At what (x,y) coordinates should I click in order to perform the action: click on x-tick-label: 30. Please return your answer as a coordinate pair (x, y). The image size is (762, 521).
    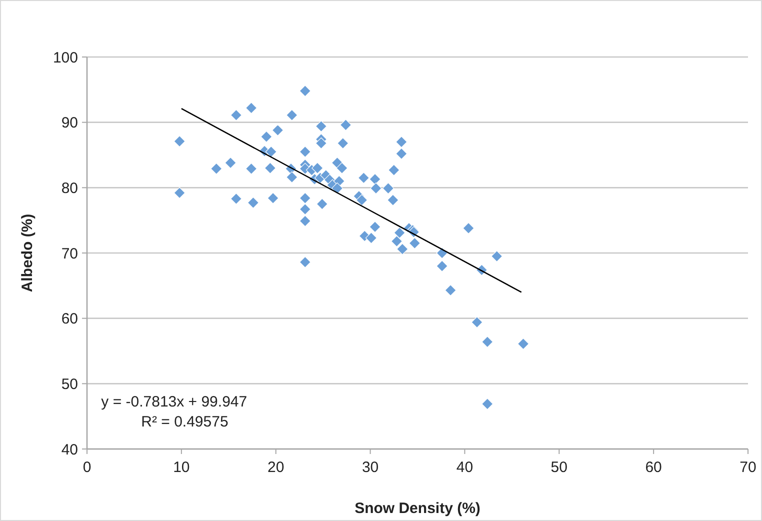
    Looking at the image, I should click on (370, 467).